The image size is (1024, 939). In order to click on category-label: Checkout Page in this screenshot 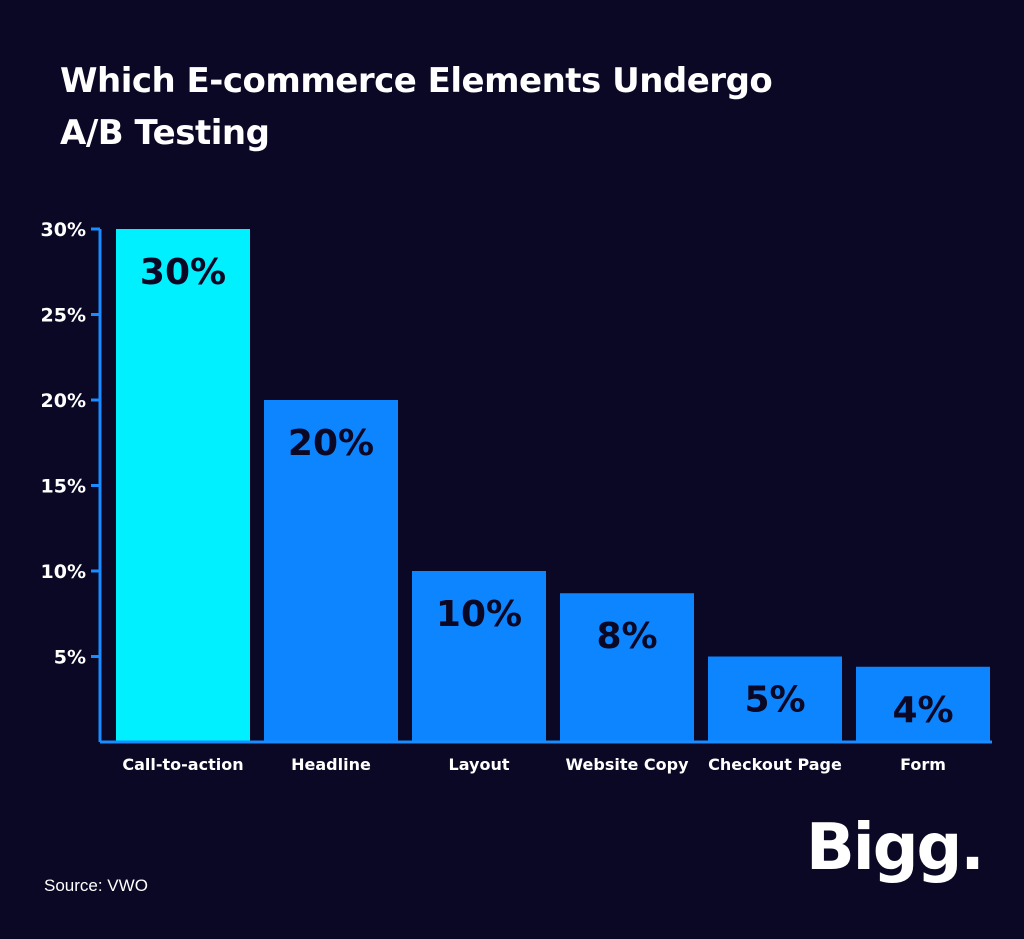, I will do `click(775, 764)`.